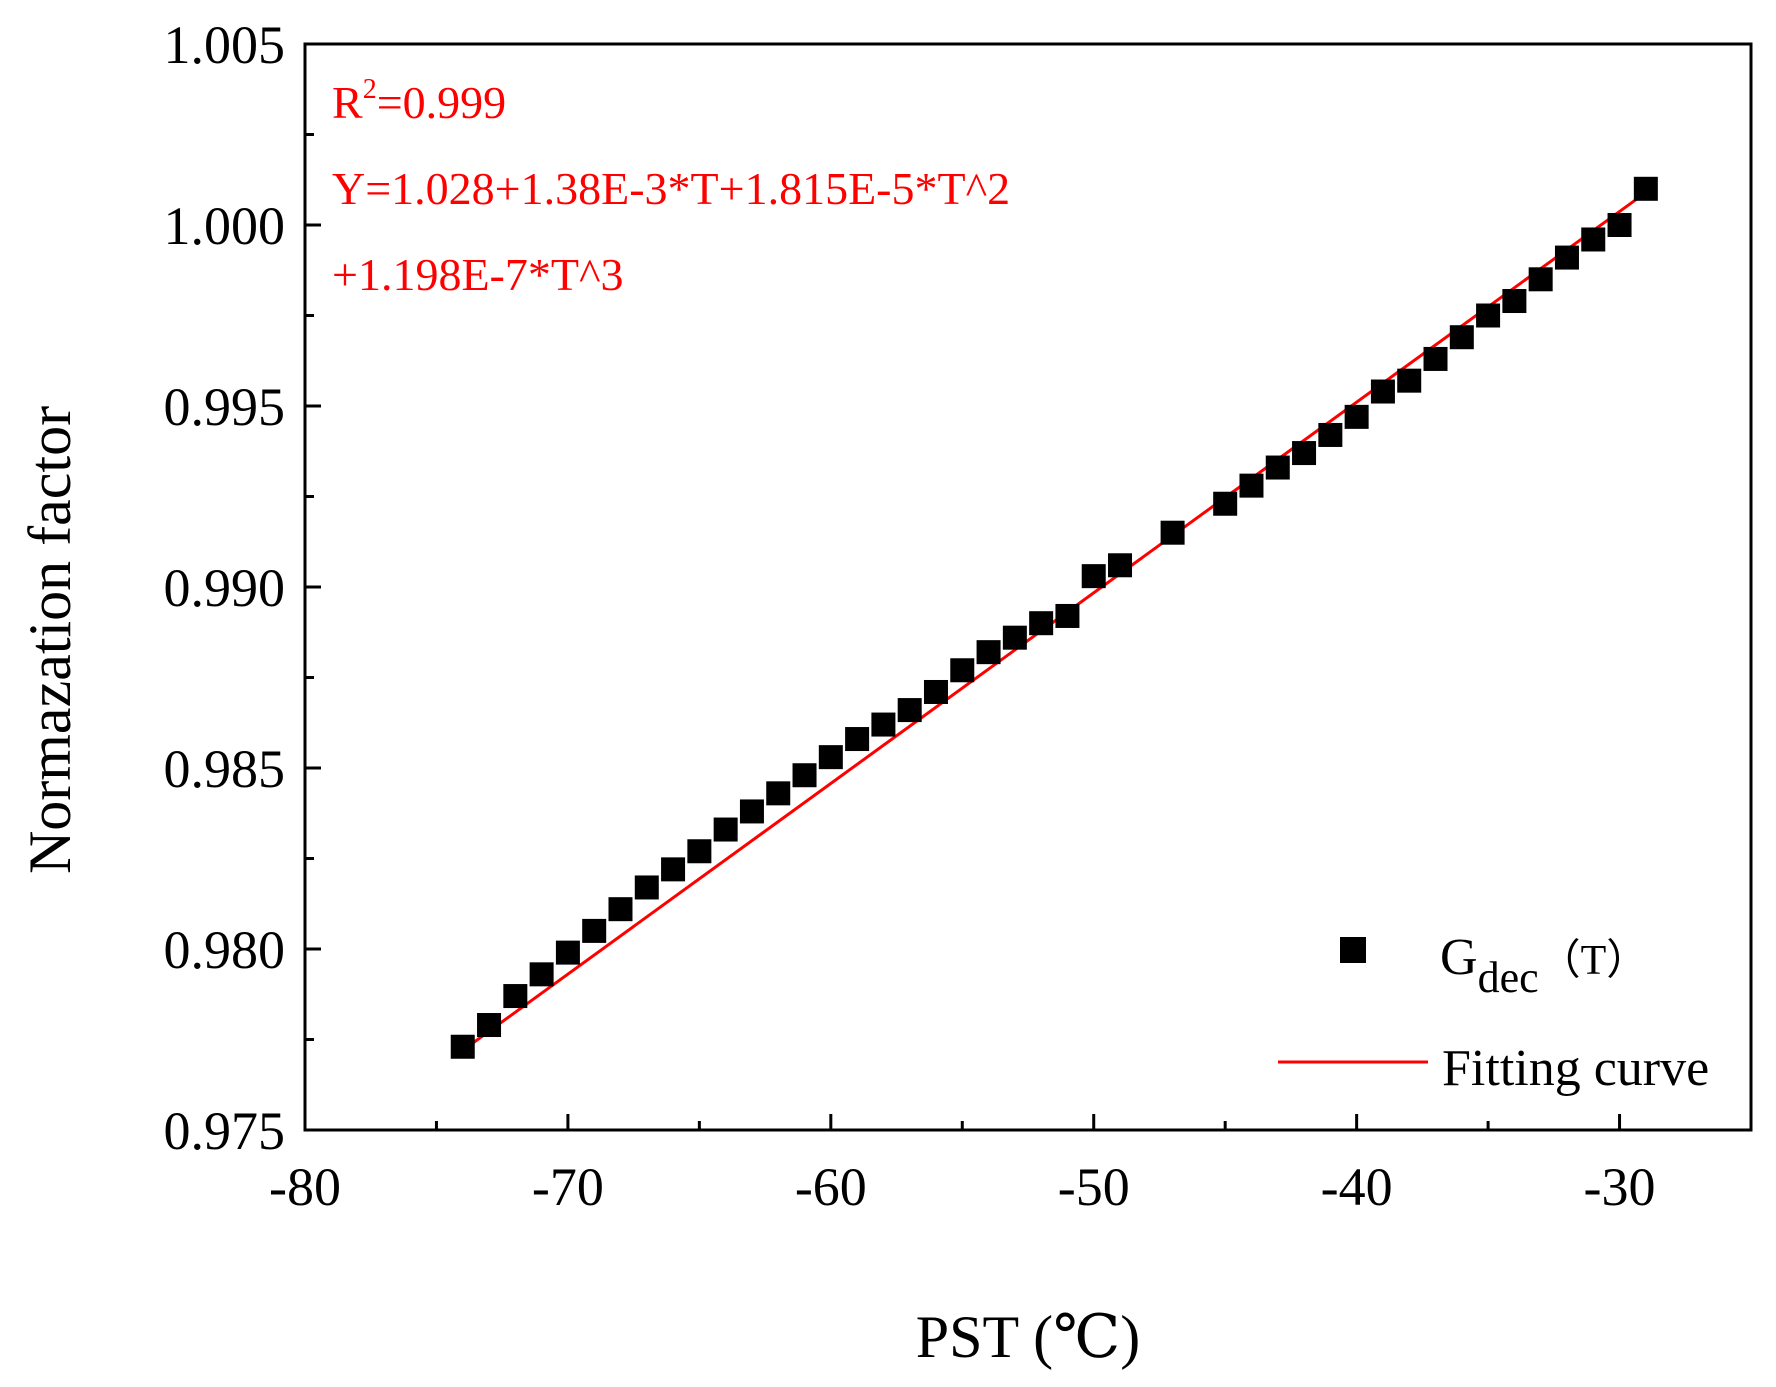  I want to click on x-tick-label: -30, so click(1620, 1187).